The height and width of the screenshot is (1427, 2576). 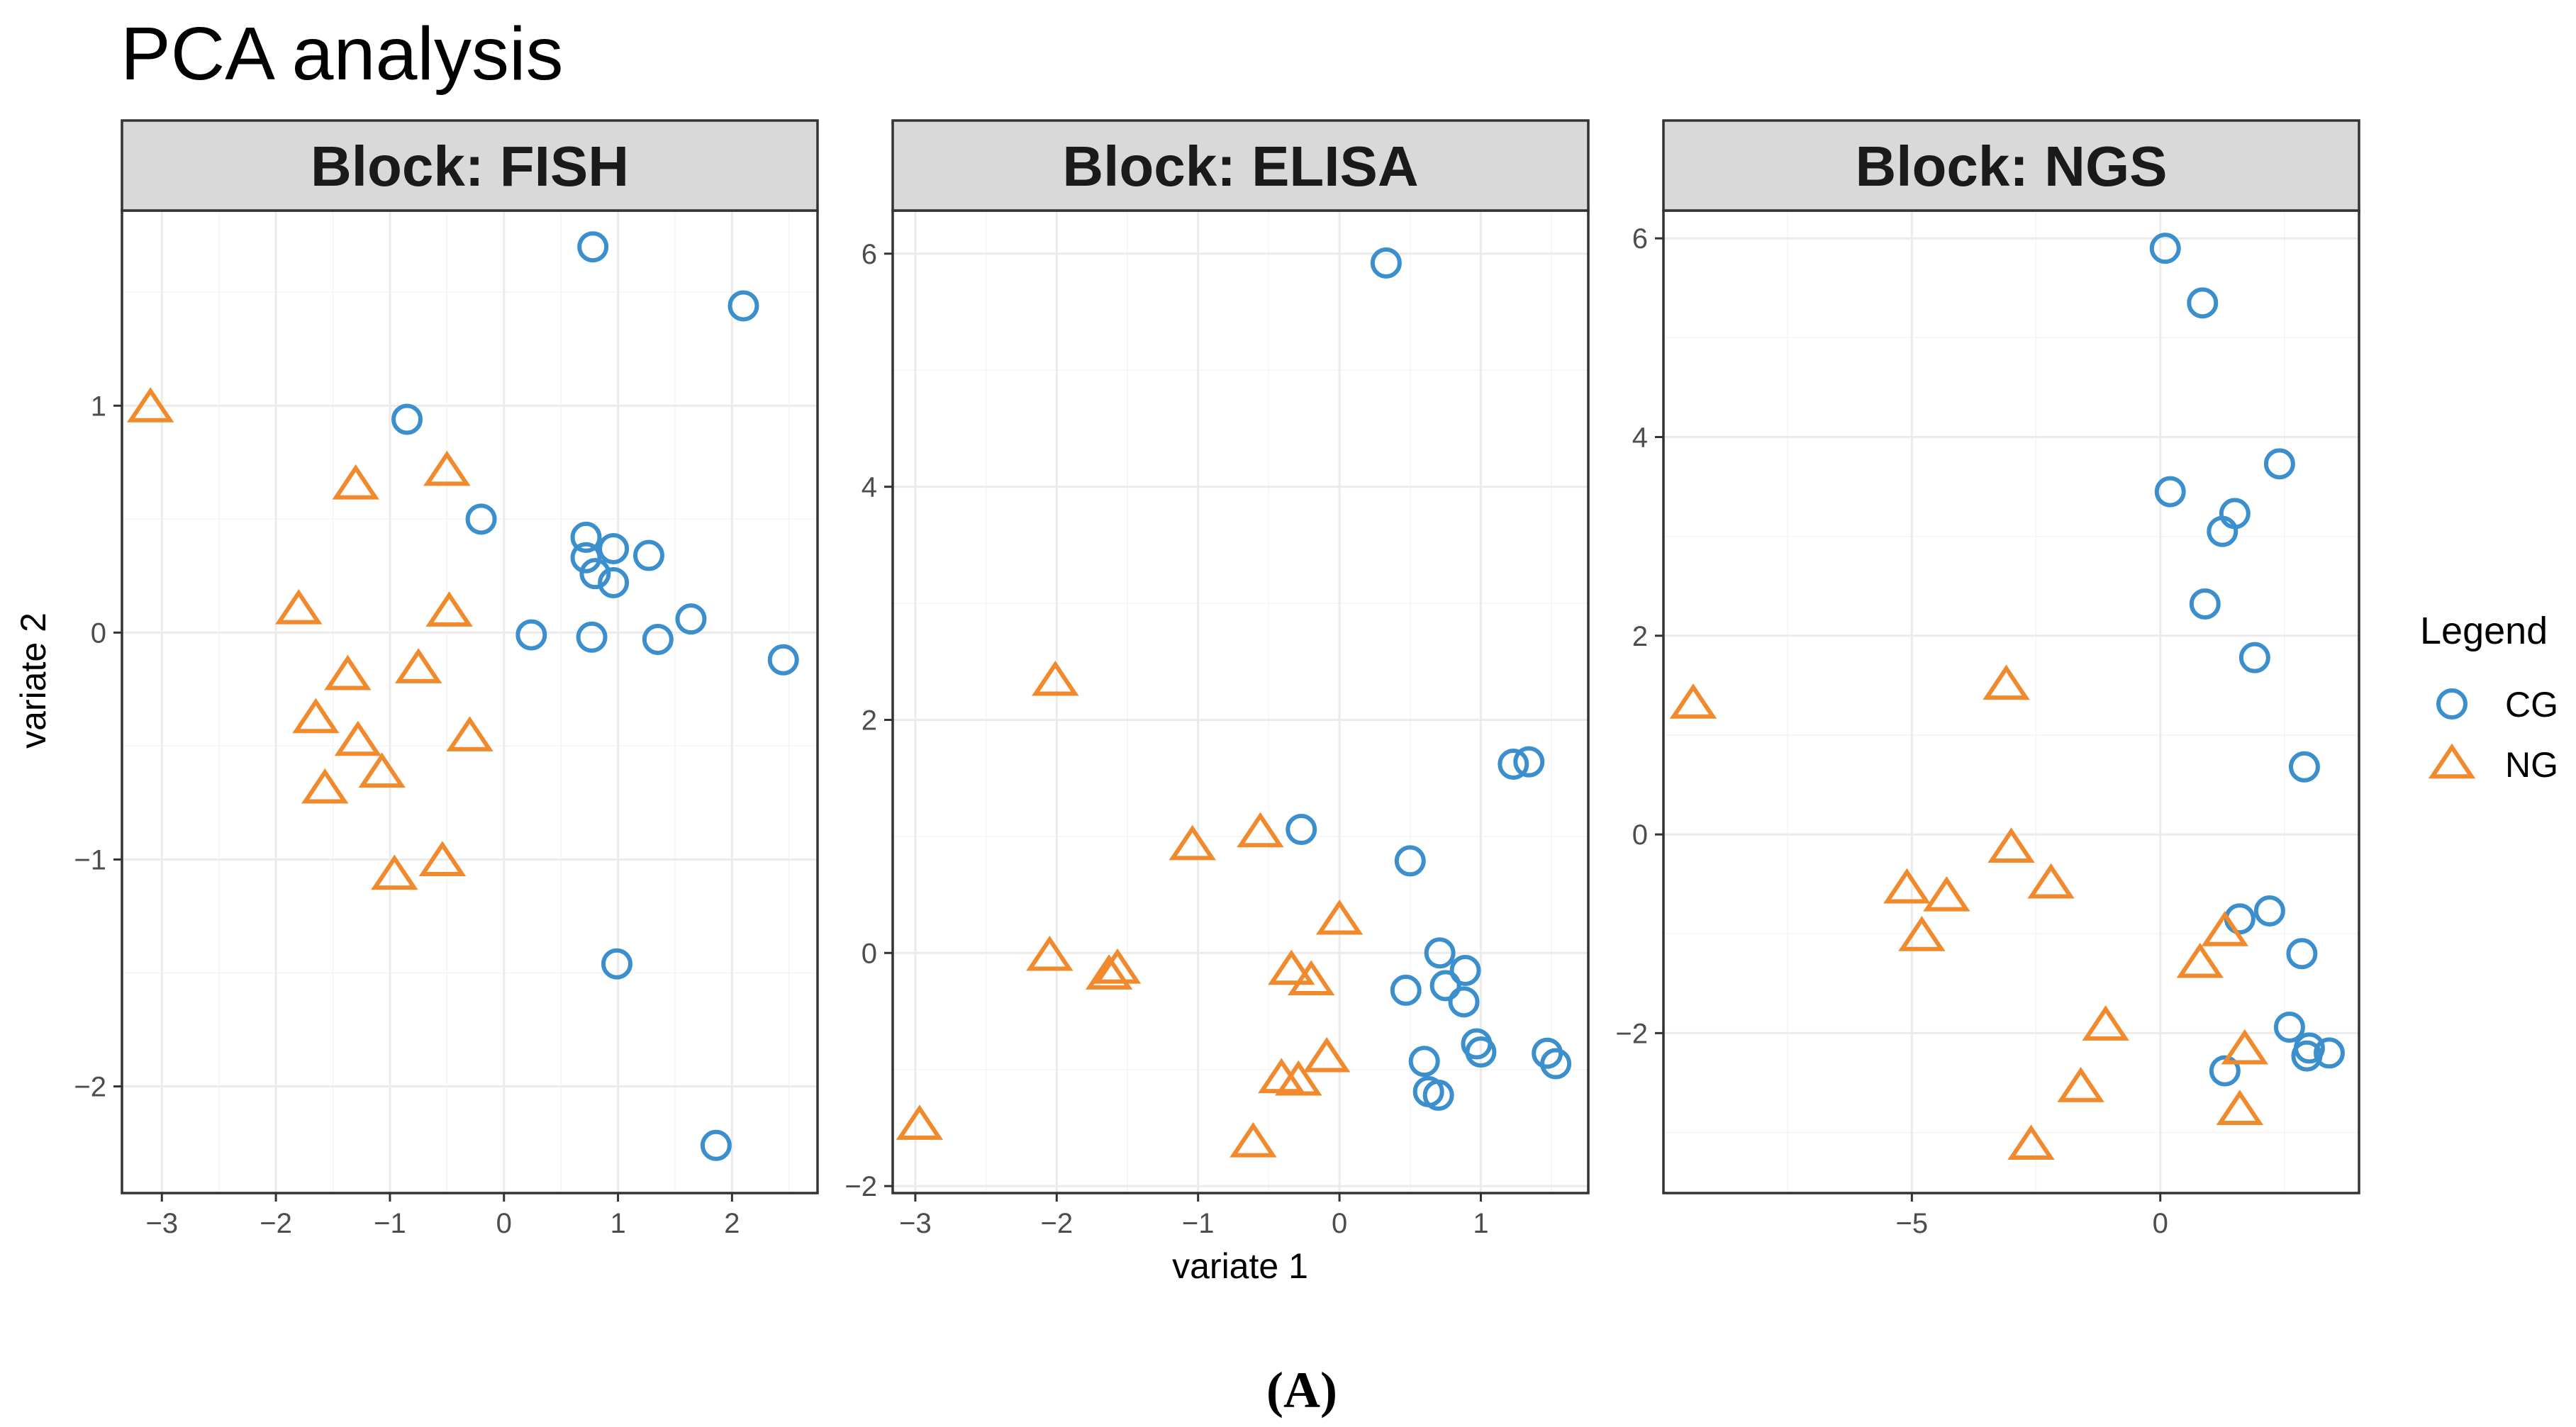 What do you see at coordinates (1339, 1224) in the screenshot?
I see `x-tick-label: 0` at bounding box center [1339, 1224].